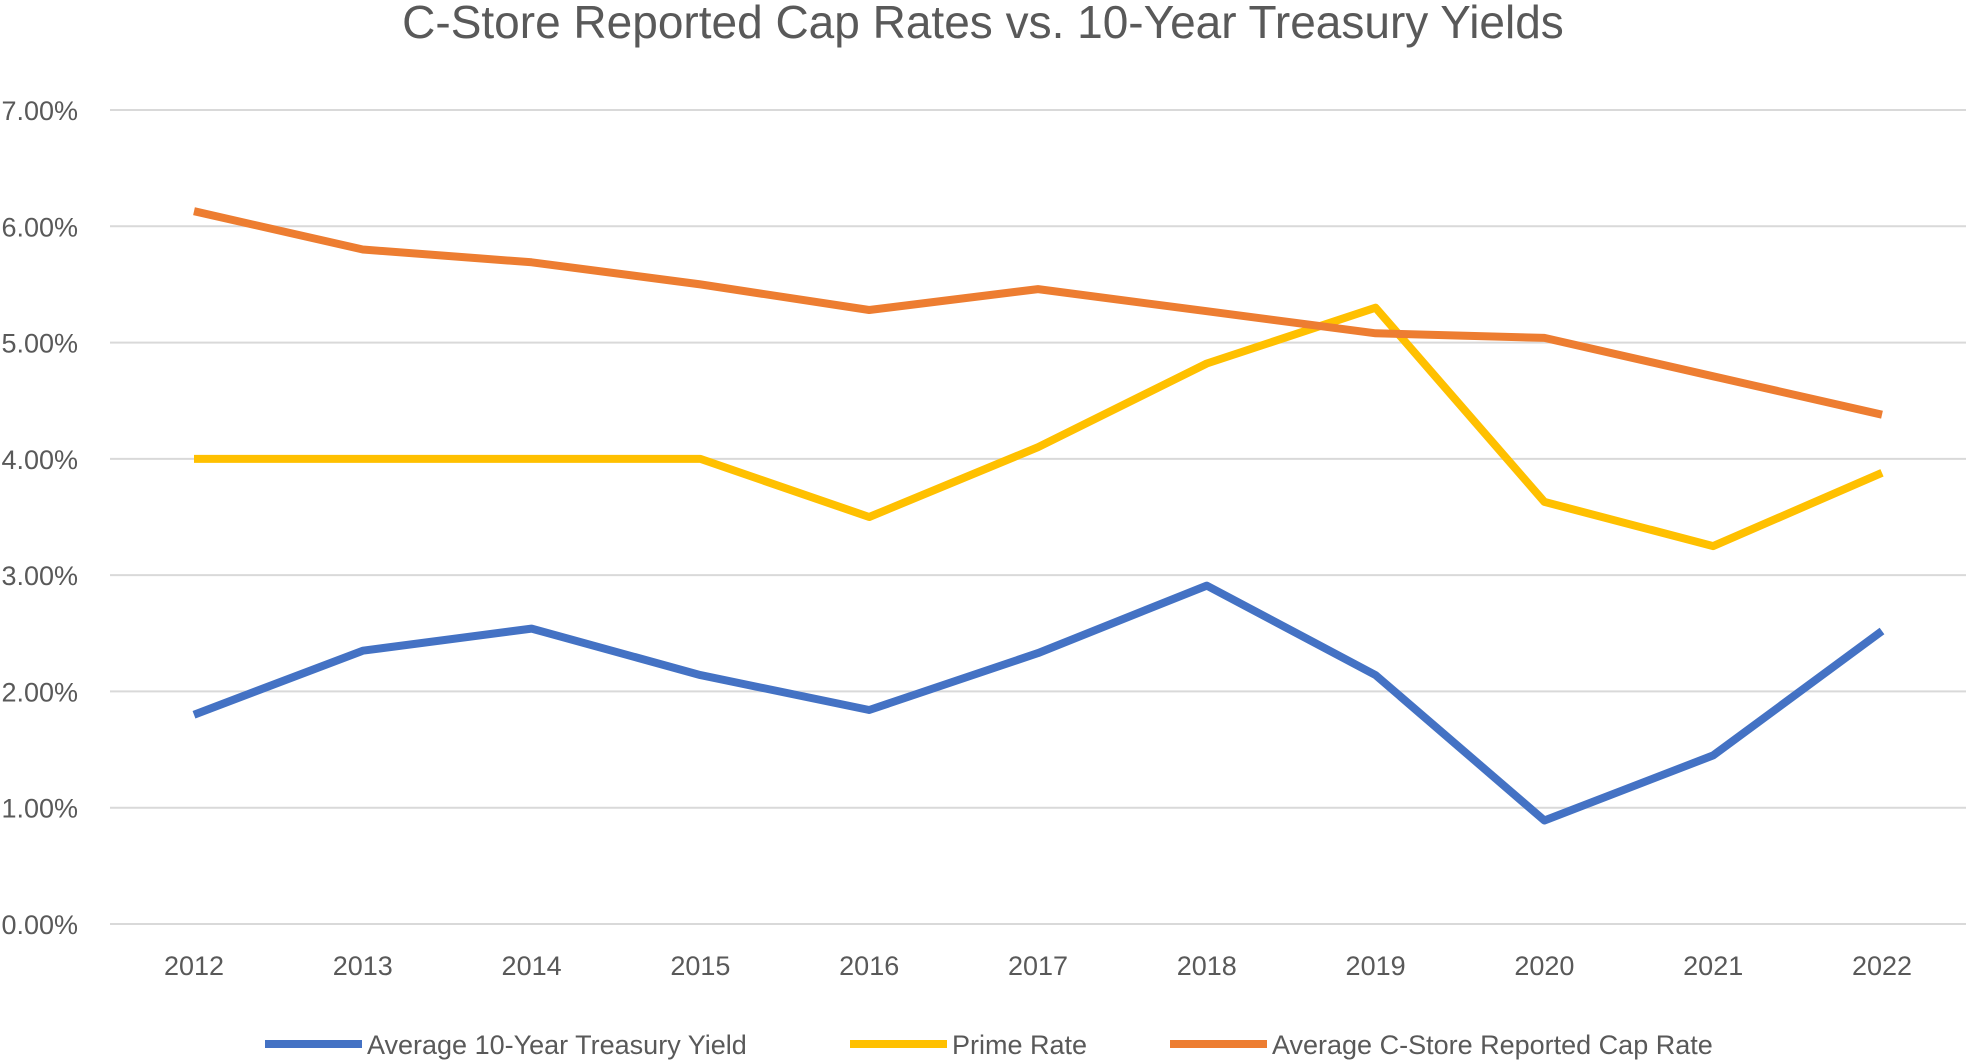 This screenshot has height=1061, width=1966. I want to click on x-tick-label: 2015, so click(700, 966).